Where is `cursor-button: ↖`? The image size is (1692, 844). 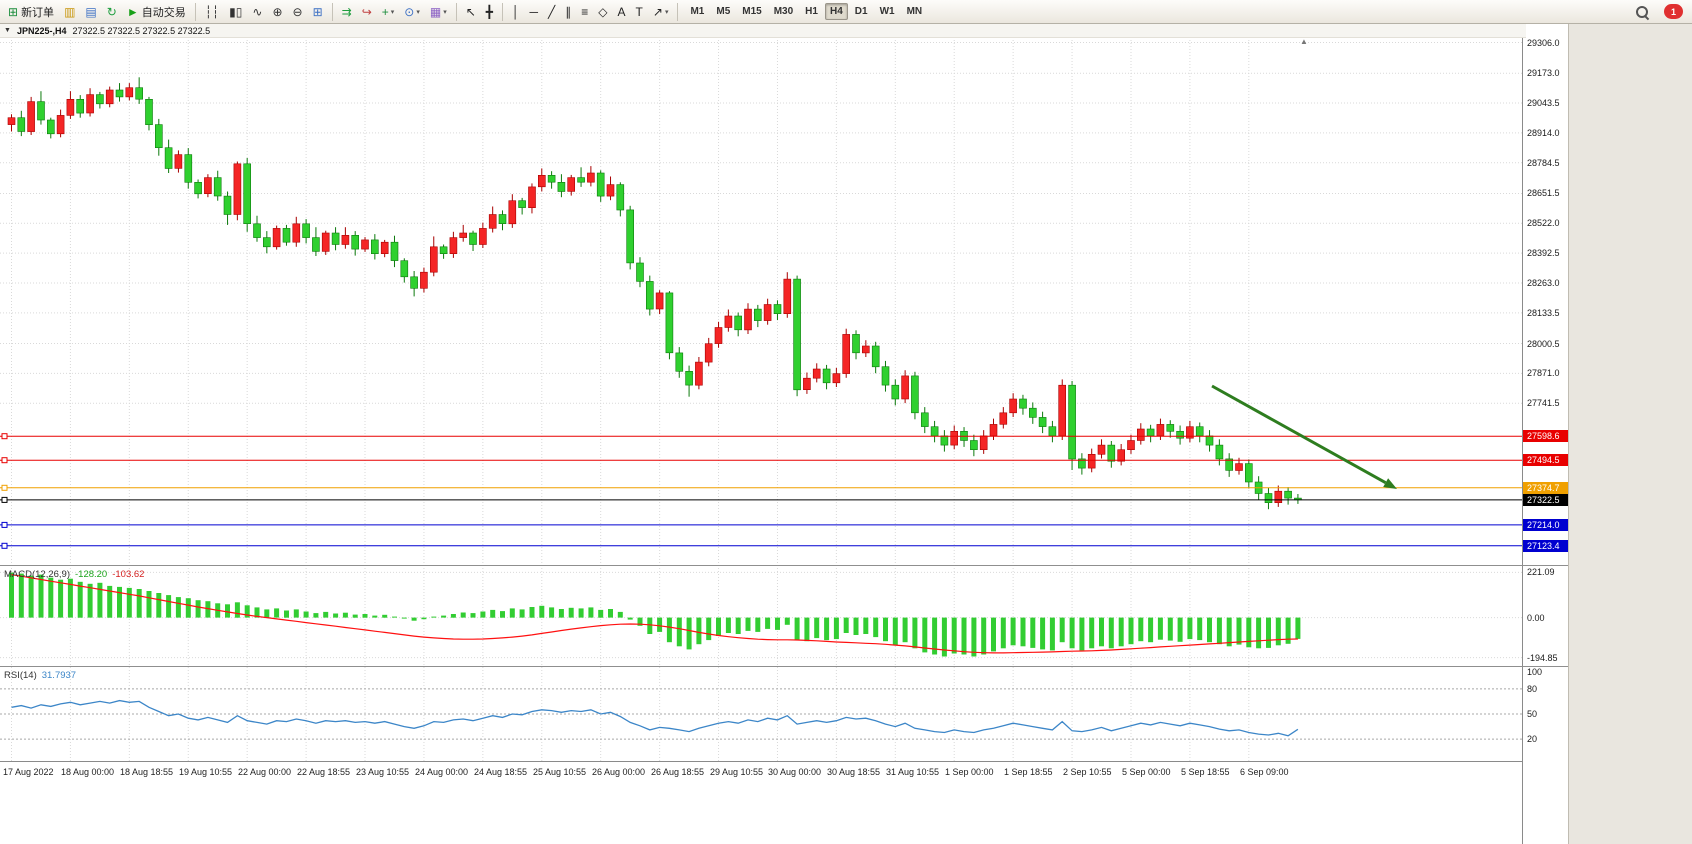 cursor-button: ↖ is located at coordinates (471, 12).